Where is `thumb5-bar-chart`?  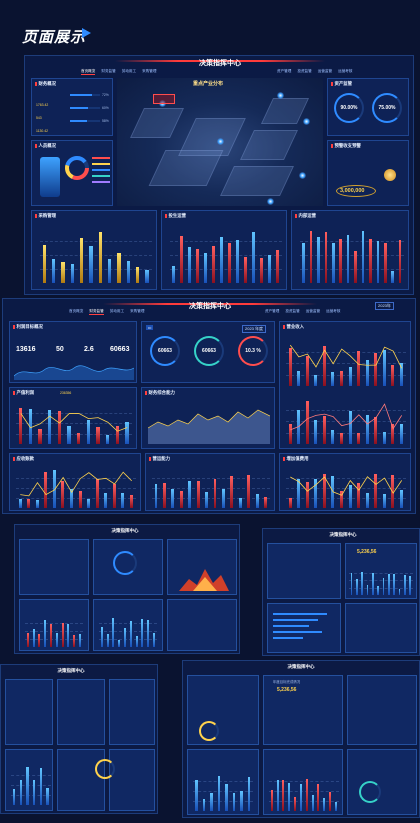
thumb5-bar-chart is located at coordinates (31, 785).